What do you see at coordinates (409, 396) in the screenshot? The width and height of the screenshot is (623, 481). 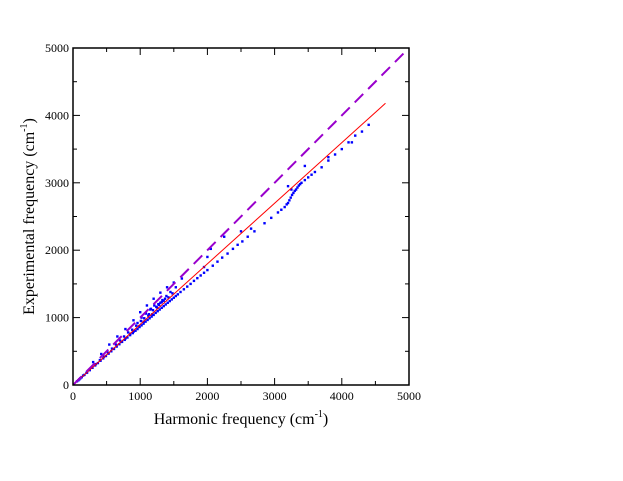 I see `x-tick-label: 5000` at bounding box center [409, 396].